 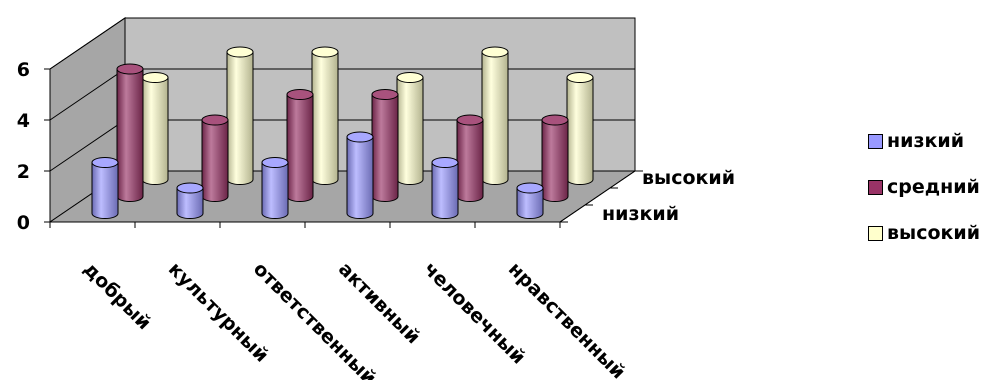 What do you see at coordinates (105, 188) in the screenshot?
I see `bar-низкий-добрый` at bounding box center [105, 188].